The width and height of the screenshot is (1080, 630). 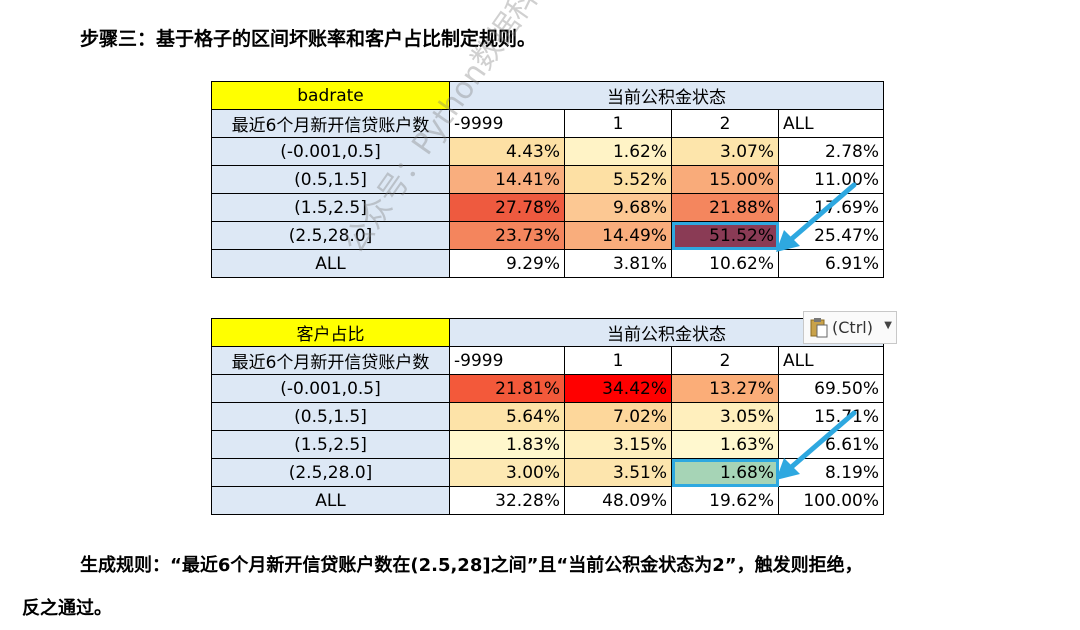 What do you see at coordinates (507, 151) in the screenshot?
I see `table-cell: 4.43%` at bounding box center [507, 151].